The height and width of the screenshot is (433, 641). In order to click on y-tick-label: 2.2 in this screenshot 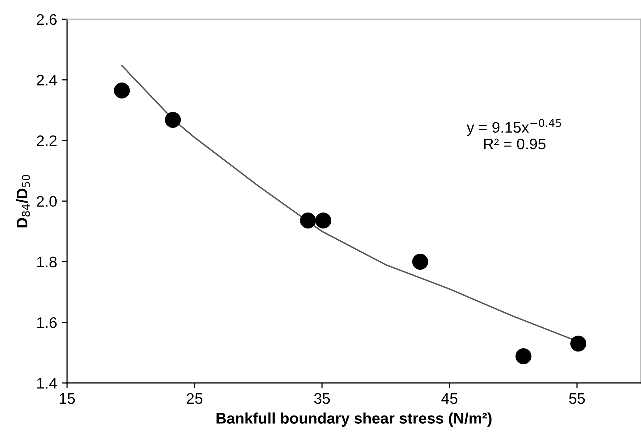, I will do `click(47, 141)`.